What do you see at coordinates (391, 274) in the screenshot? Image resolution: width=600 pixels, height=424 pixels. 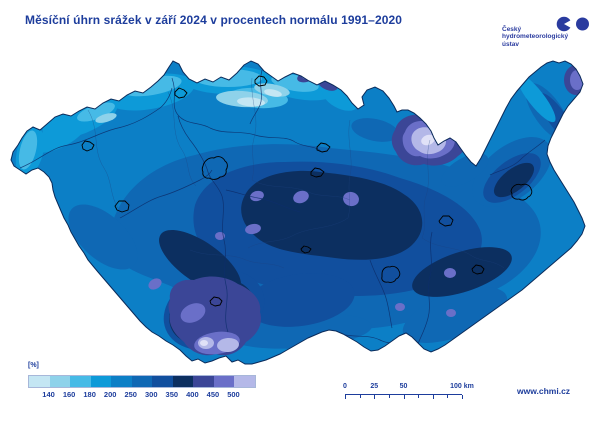 I see `city-outline-brno` at bounding box center [391, 274].